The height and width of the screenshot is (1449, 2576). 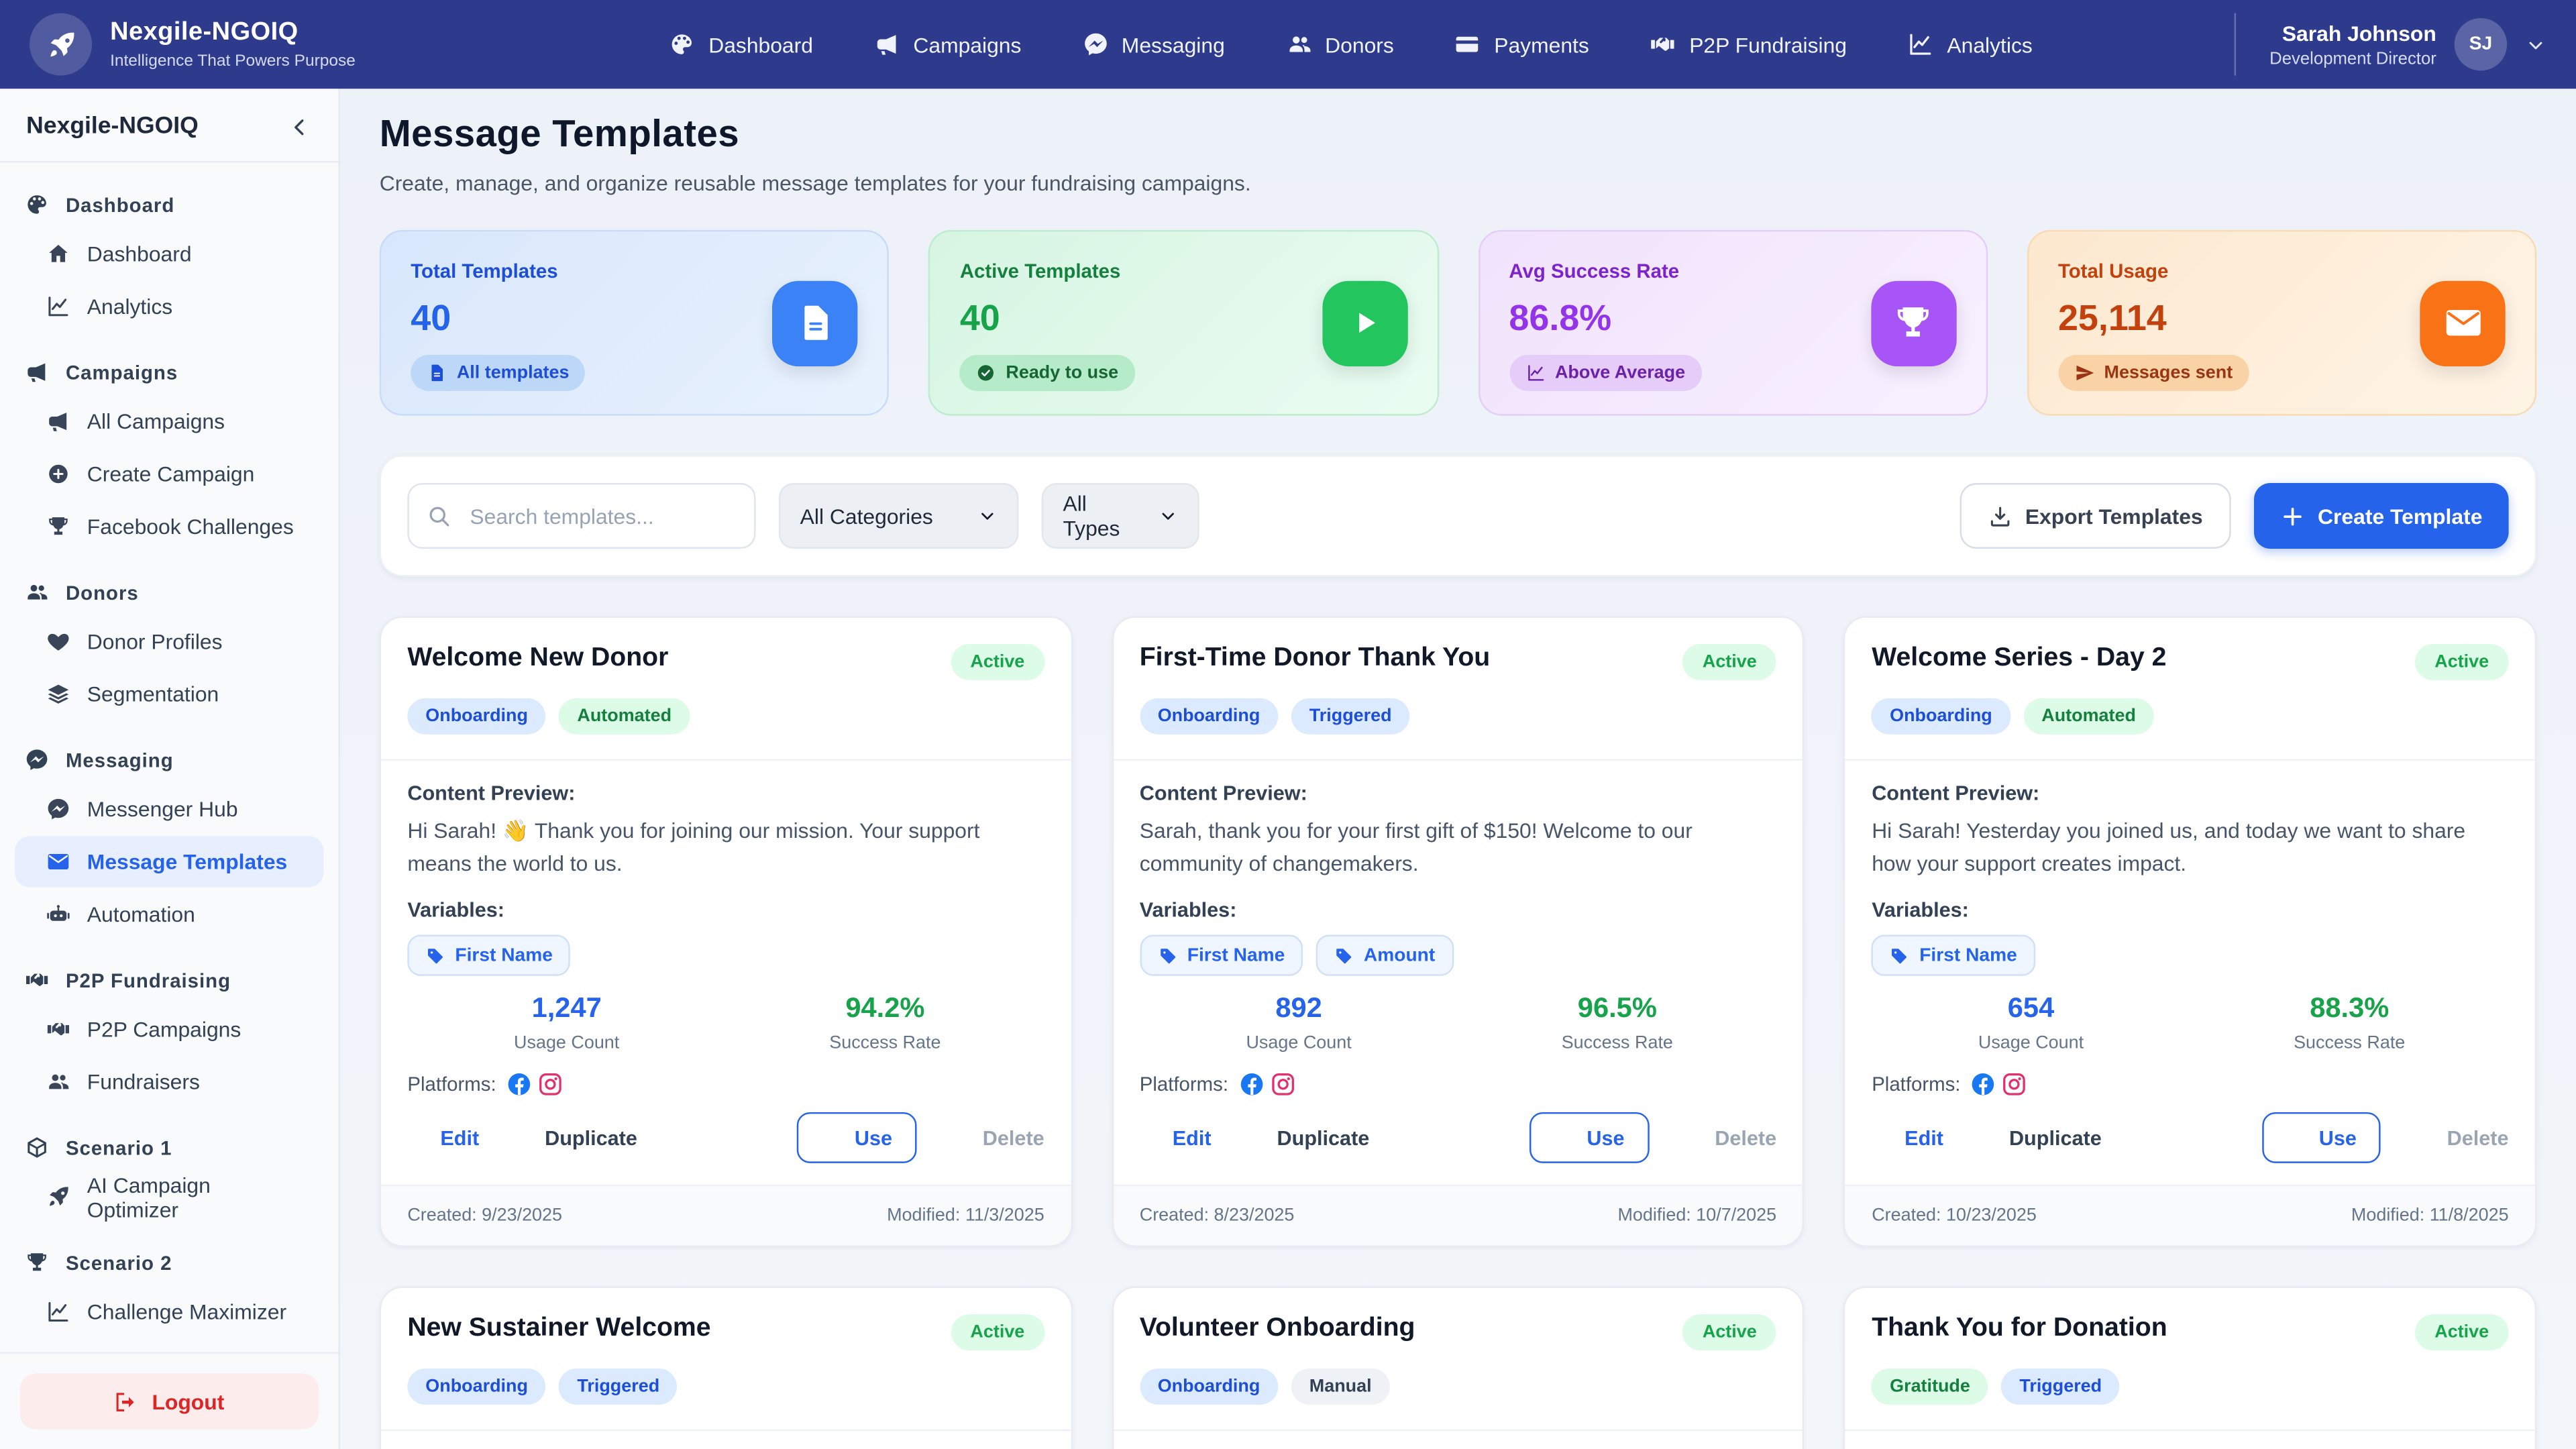 What do you see at coordinates (484, 271) in the screenshot?
I see `stat-label: Total Templates` at bounding box center [484, 271].